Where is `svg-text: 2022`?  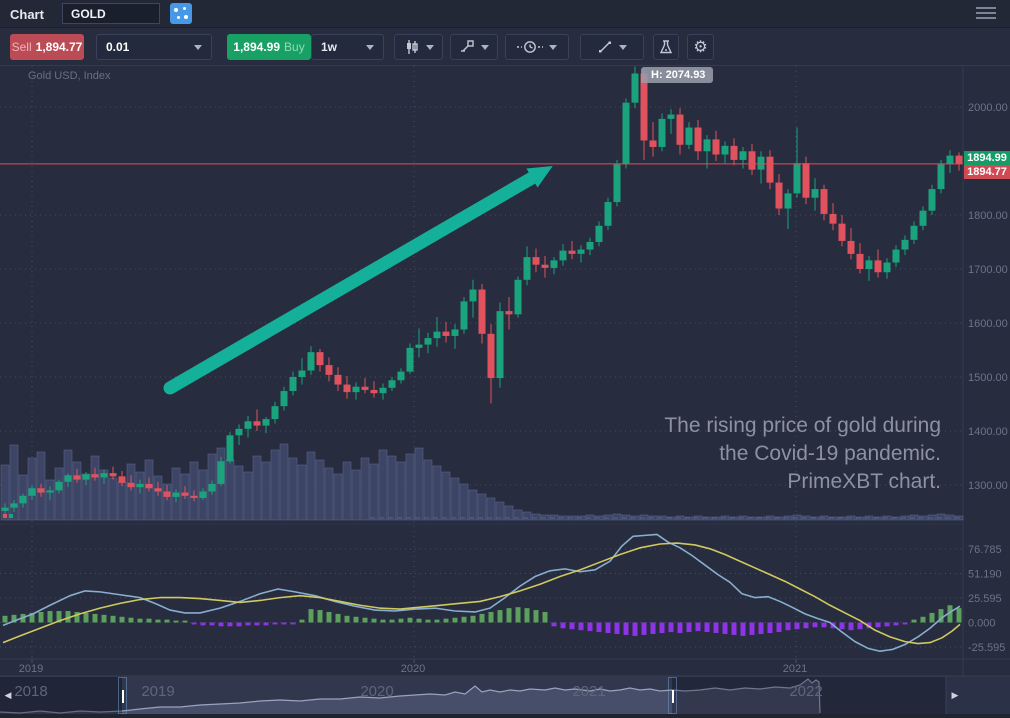 svg-text: 2022 is located at coordinates (805, 691).